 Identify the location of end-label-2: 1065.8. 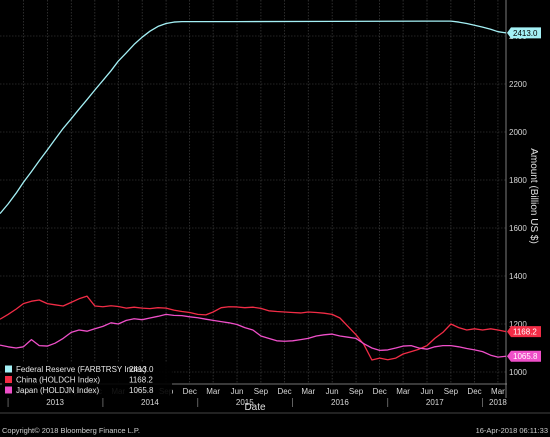
(524, 356).